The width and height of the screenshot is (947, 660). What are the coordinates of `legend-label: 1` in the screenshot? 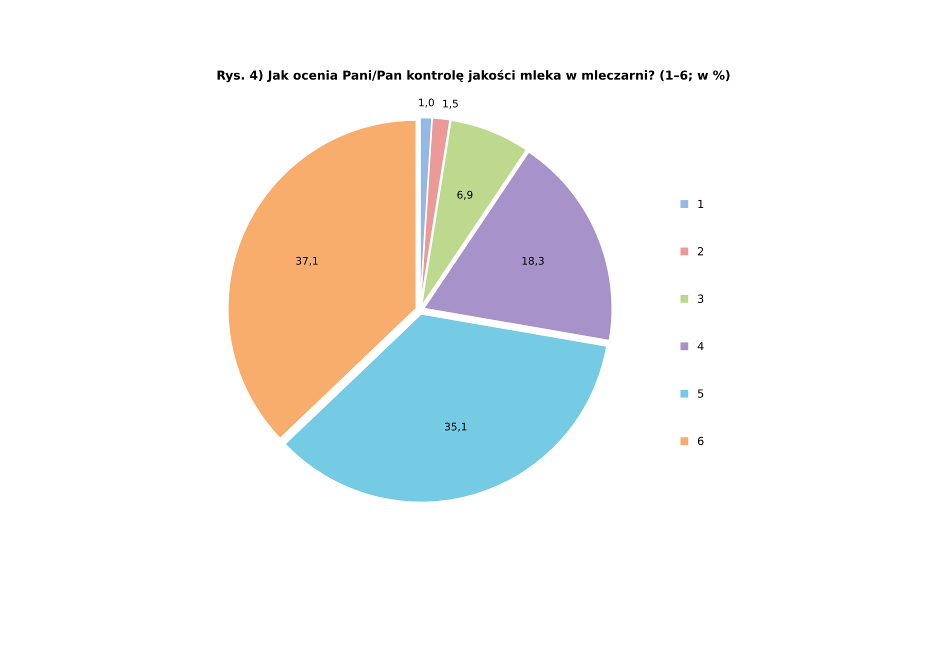 It's located at (701, 204).